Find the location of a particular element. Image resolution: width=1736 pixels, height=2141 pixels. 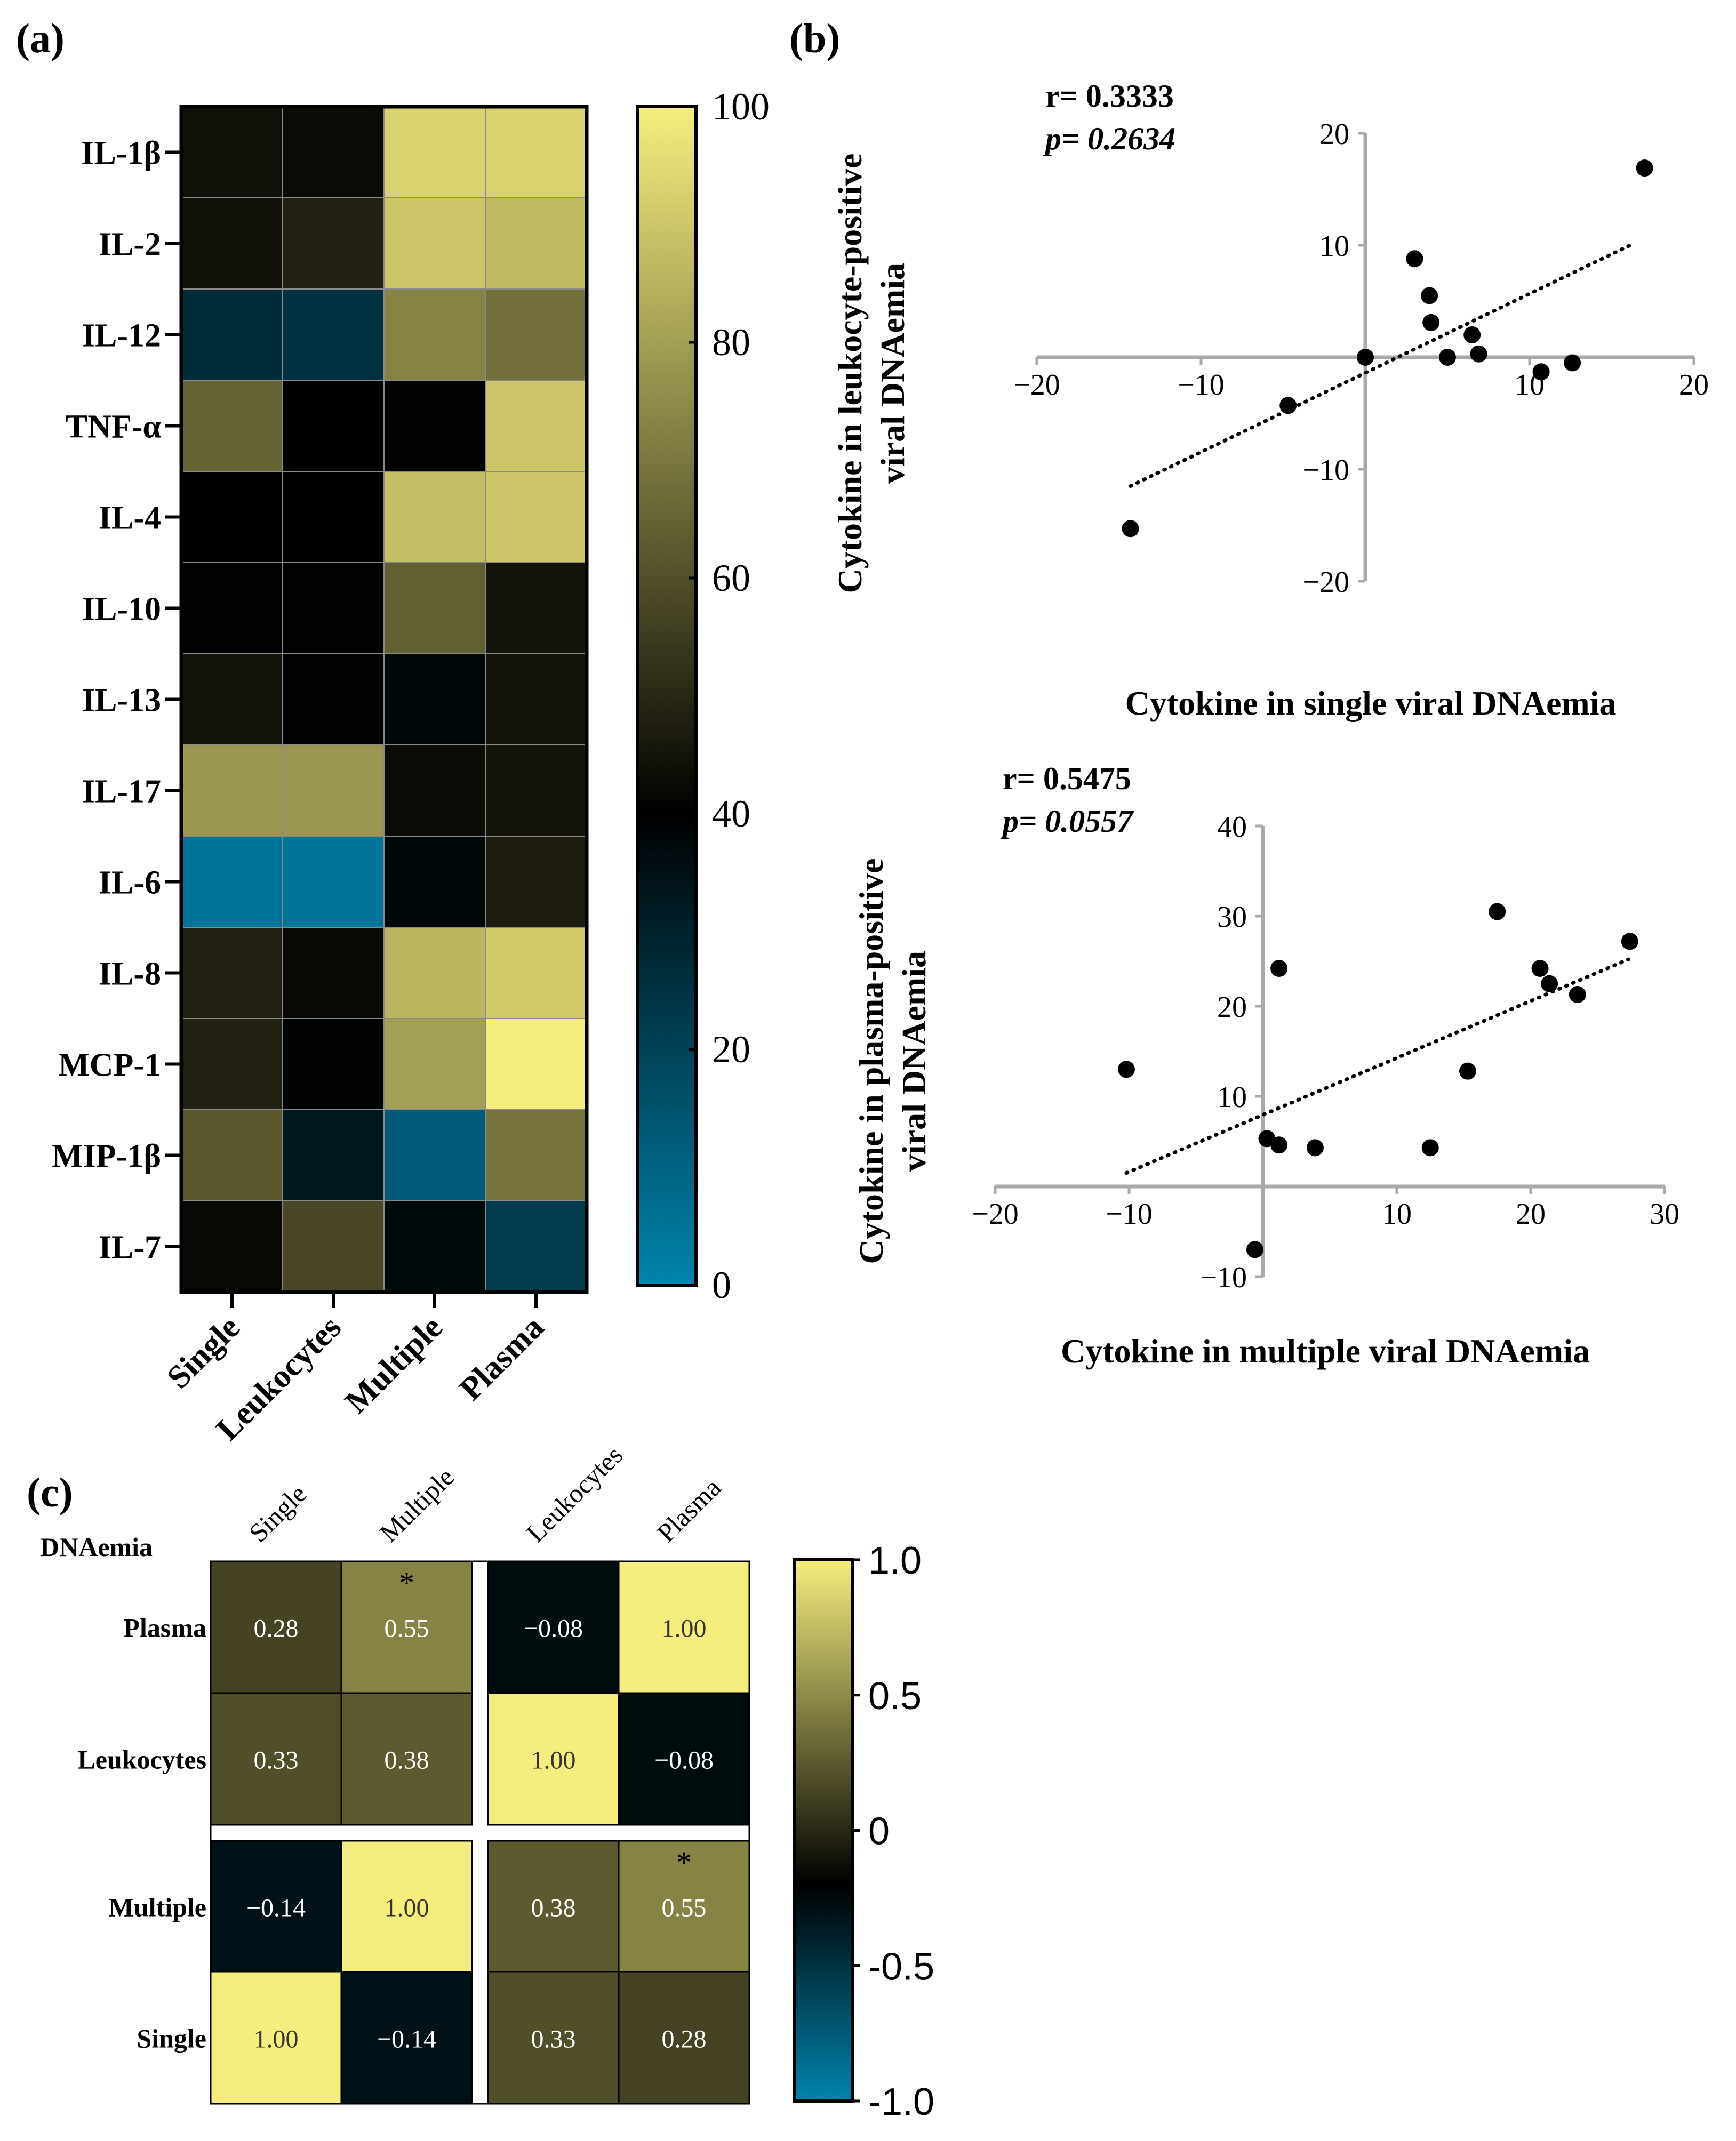

colorbar-c-tick-label: -0.5 is located at coordinates (901, 1966).